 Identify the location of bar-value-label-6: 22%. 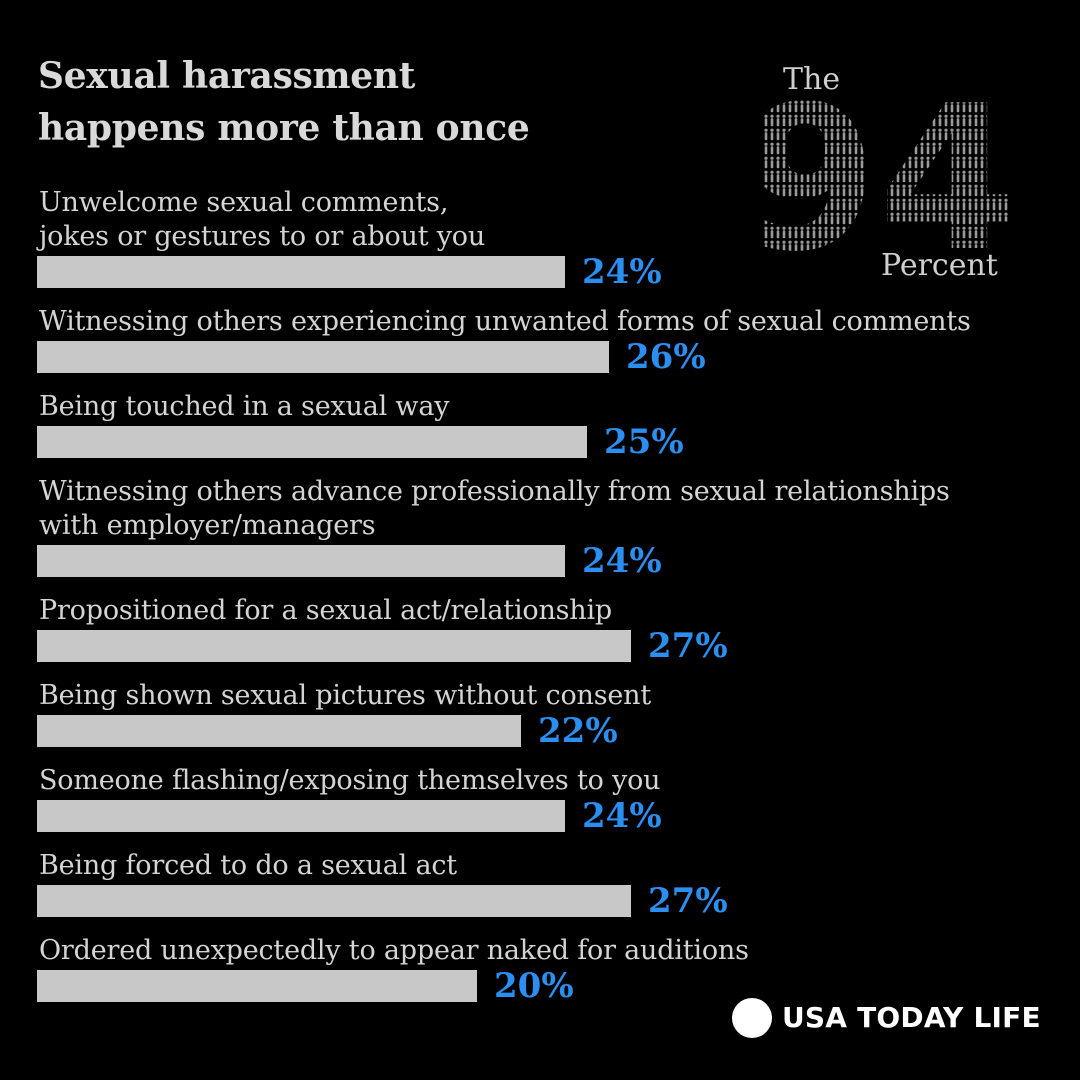
(578, 731).